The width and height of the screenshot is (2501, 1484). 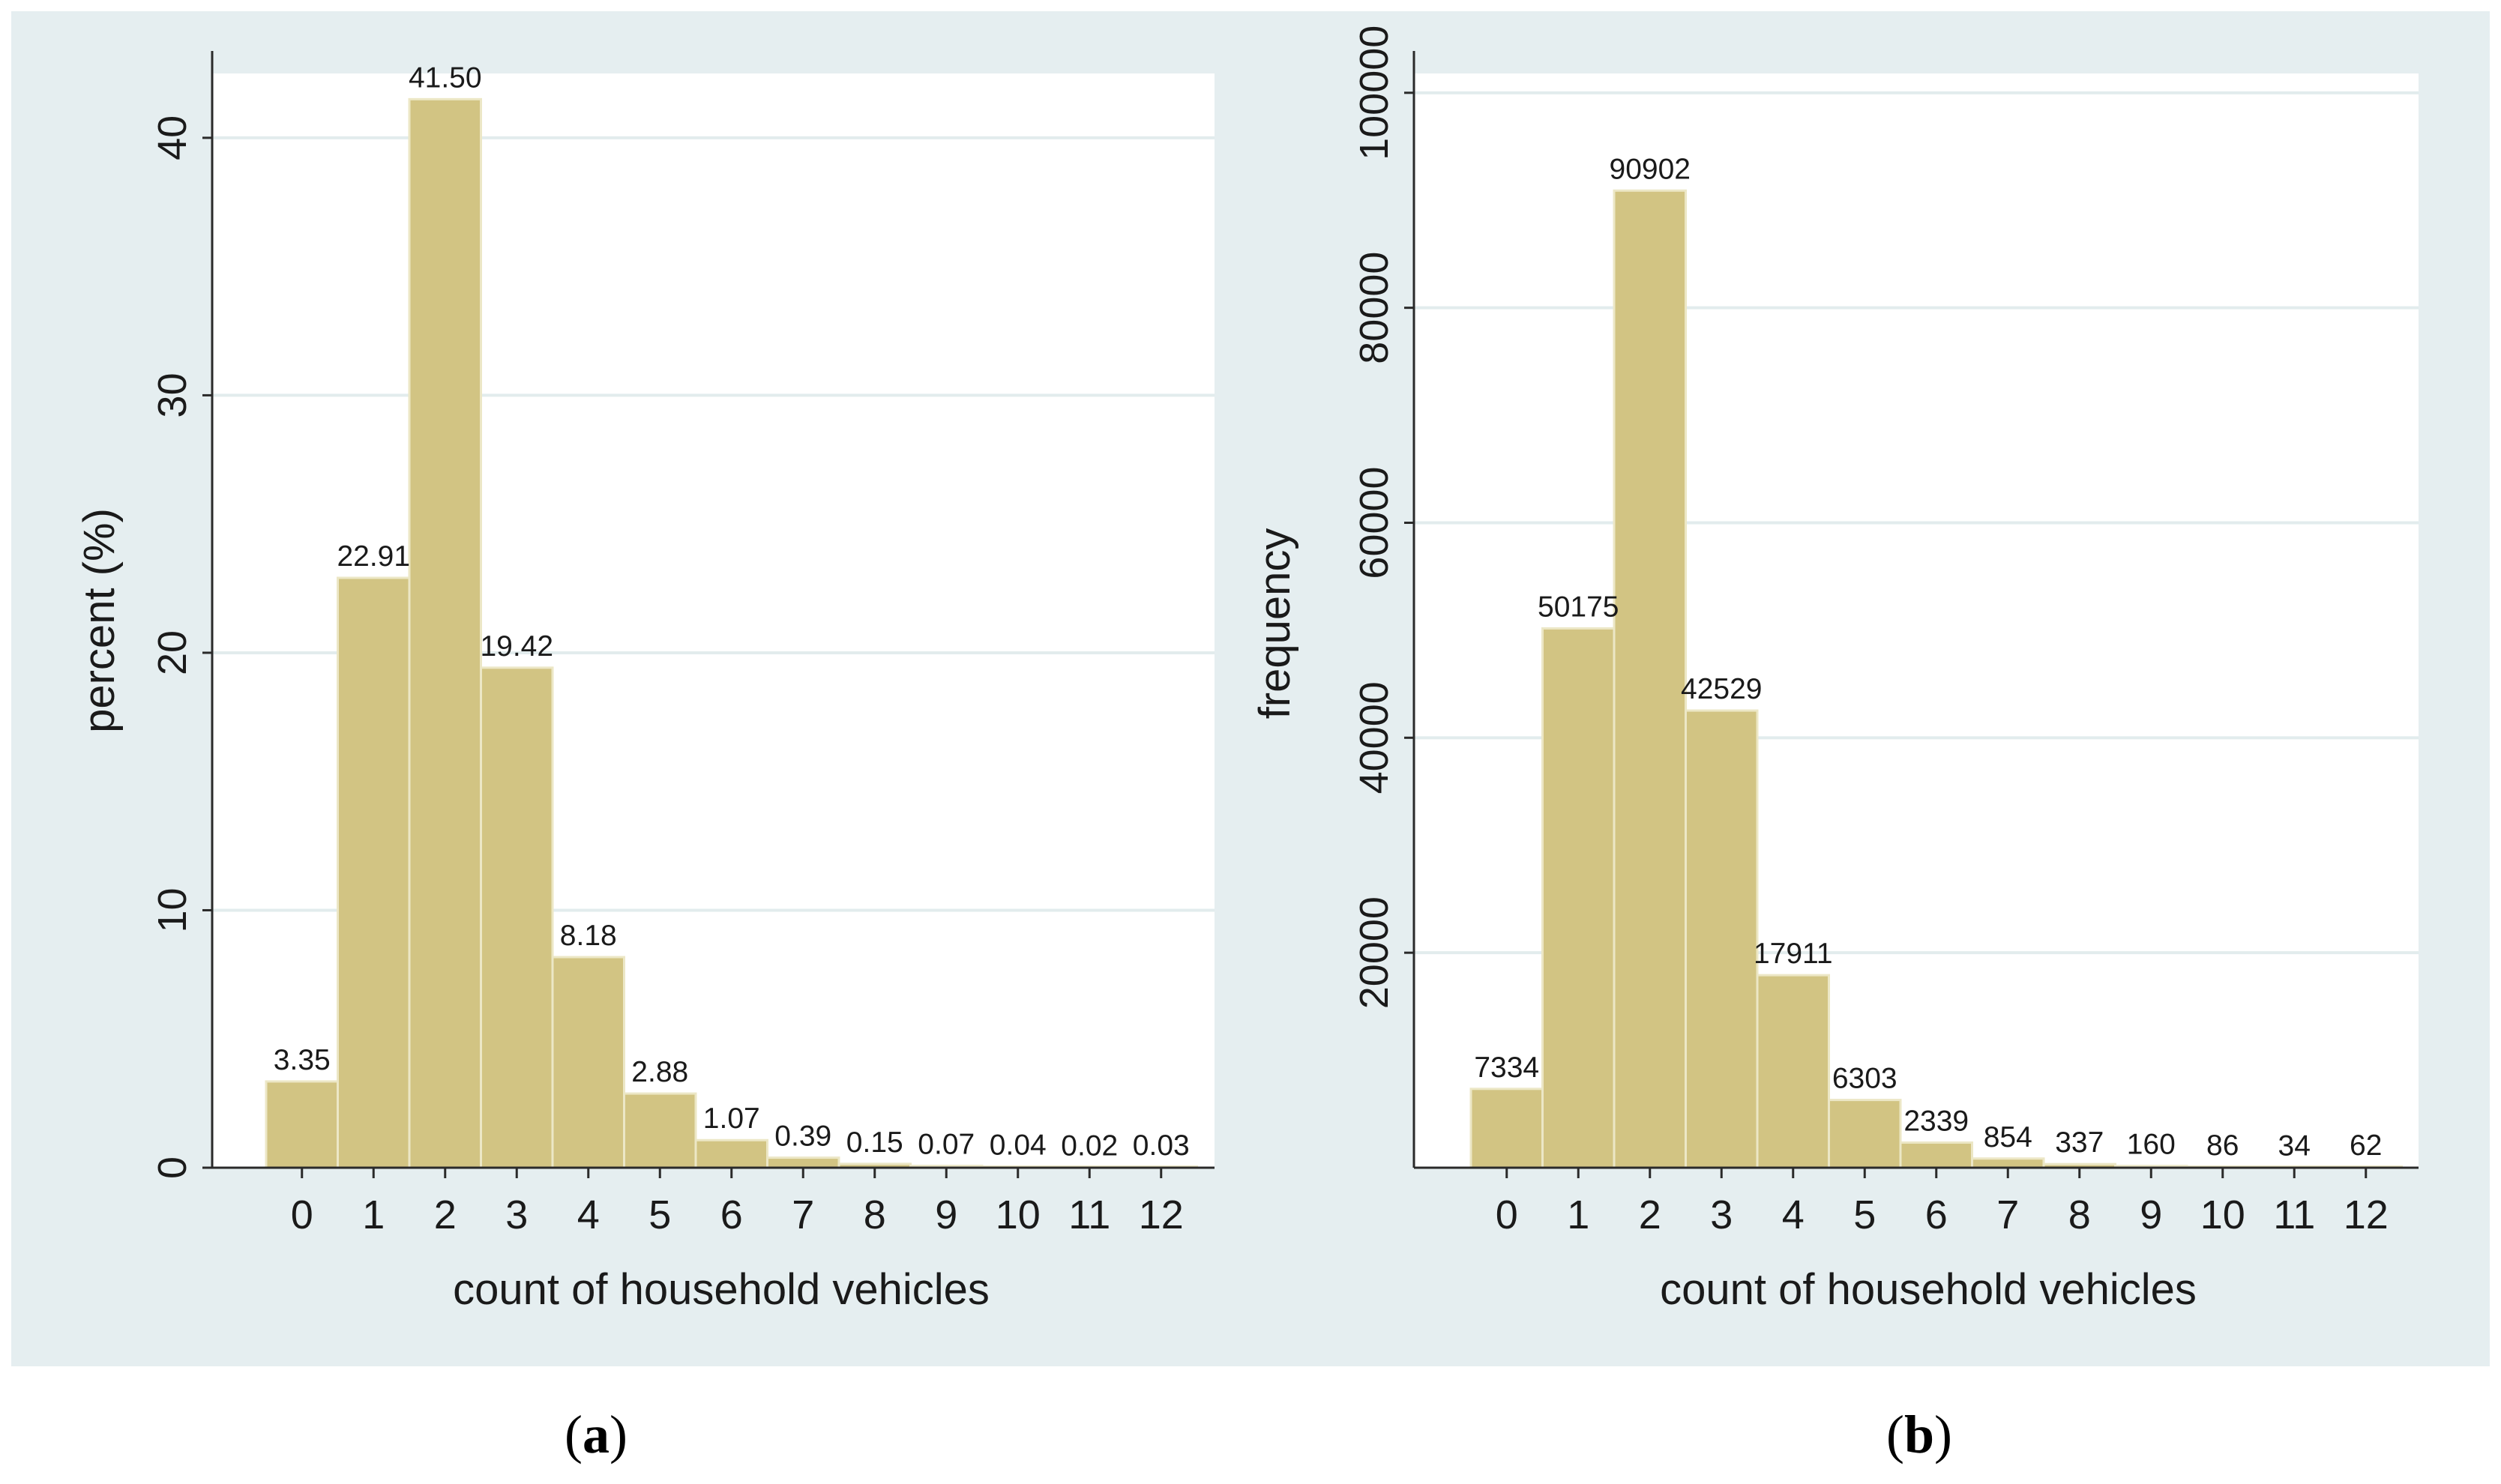 What do you see at coordinates (1793, 954) in the screenshot?
I see `value-label-b-4: 17911` at bounding box center [1793, 954].